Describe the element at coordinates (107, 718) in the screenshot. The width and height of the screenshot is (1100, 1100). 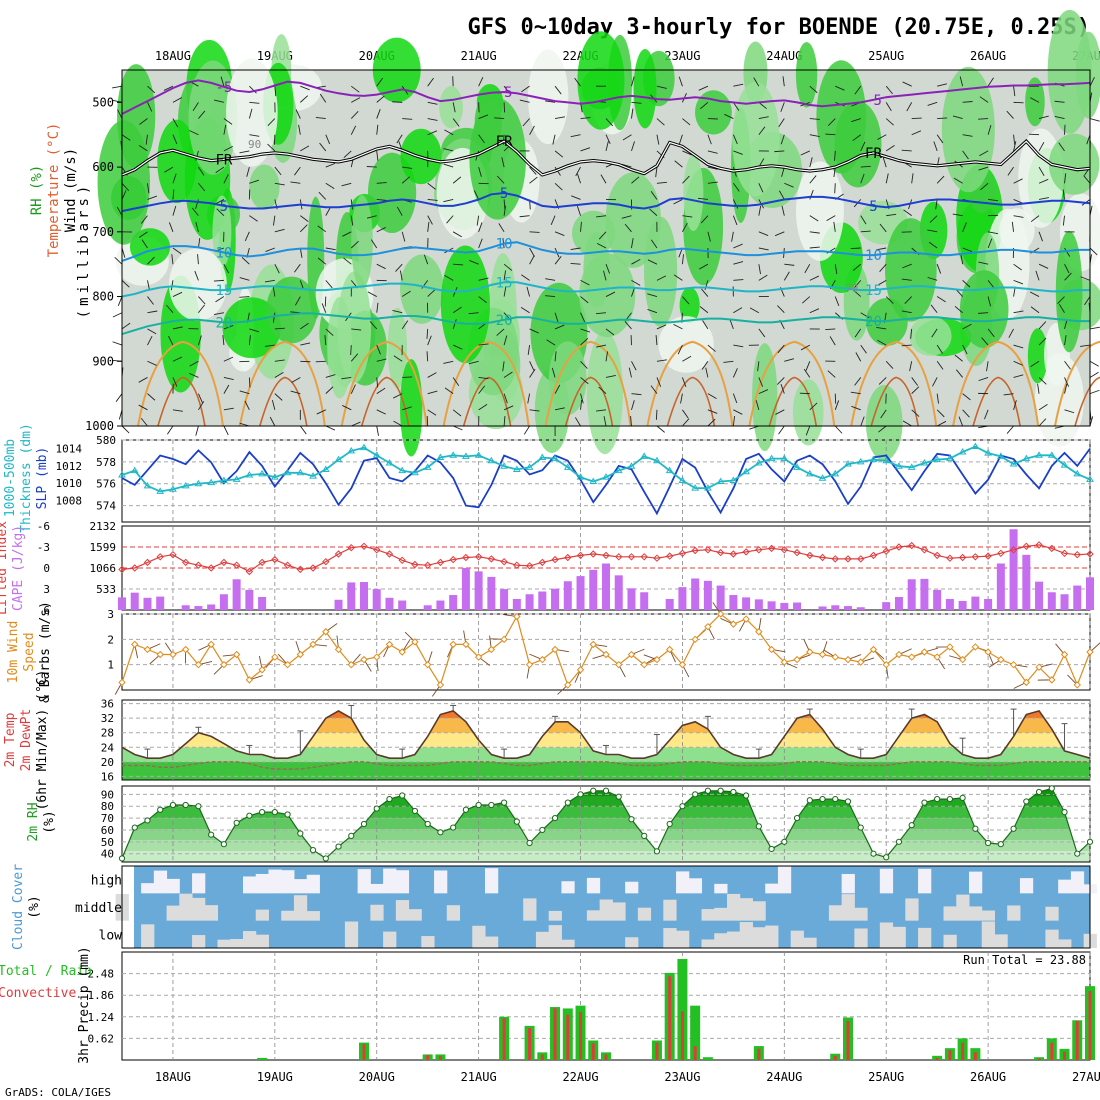
I see `y-tick-label: 32` at that location.